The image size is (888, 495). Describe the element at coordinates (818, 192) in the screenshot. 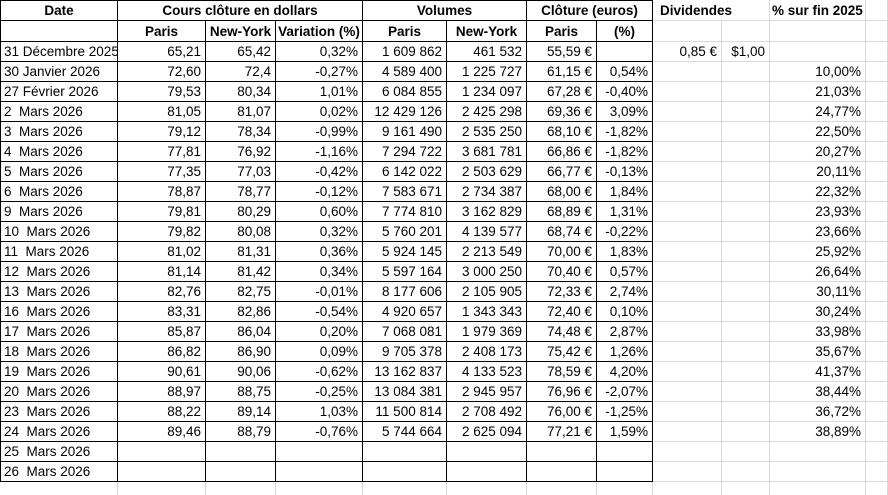

I see `cell-pct-vs-end-2025: 22,32%` at that location.